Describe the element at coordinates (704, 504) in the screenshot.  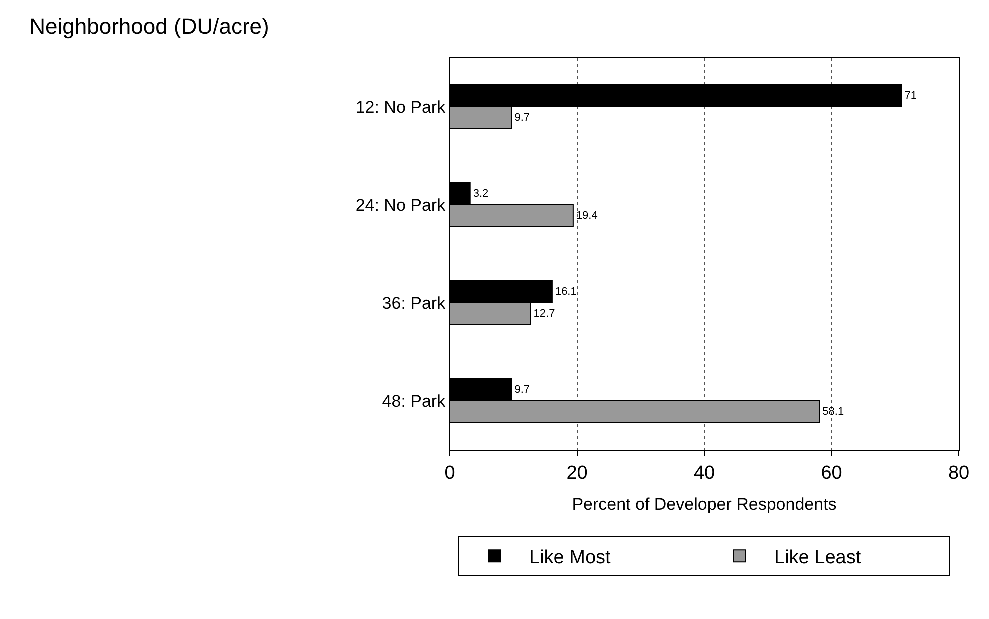
I see `x-axis-title: Percent of Developer Respondents` at that location.